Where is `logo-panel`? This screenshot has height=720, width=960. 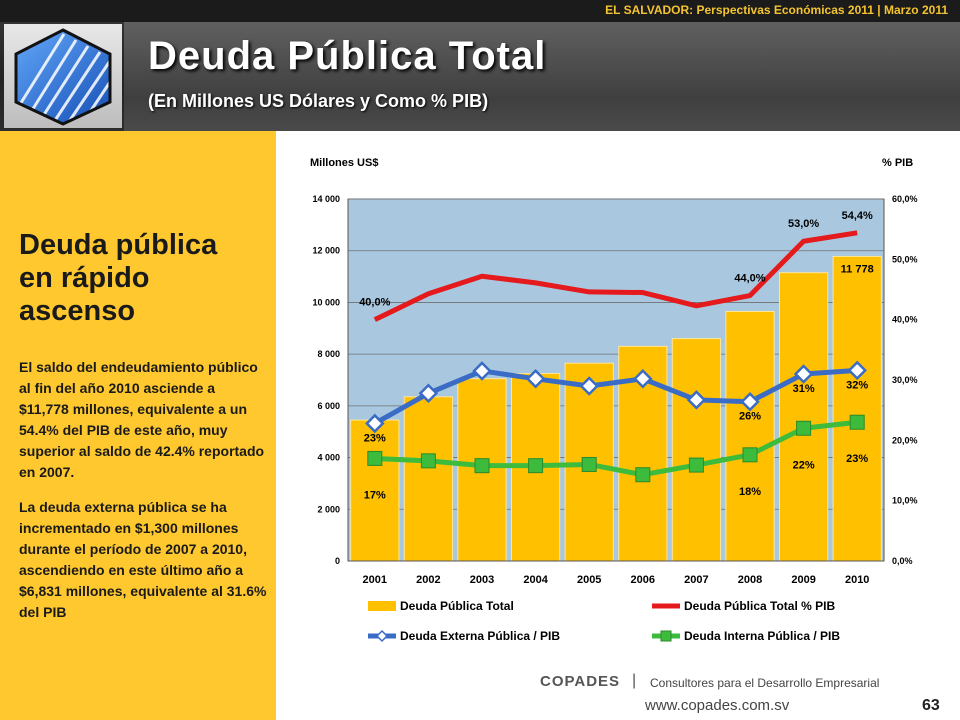
logo-panel is located at coordinates (63, 76).